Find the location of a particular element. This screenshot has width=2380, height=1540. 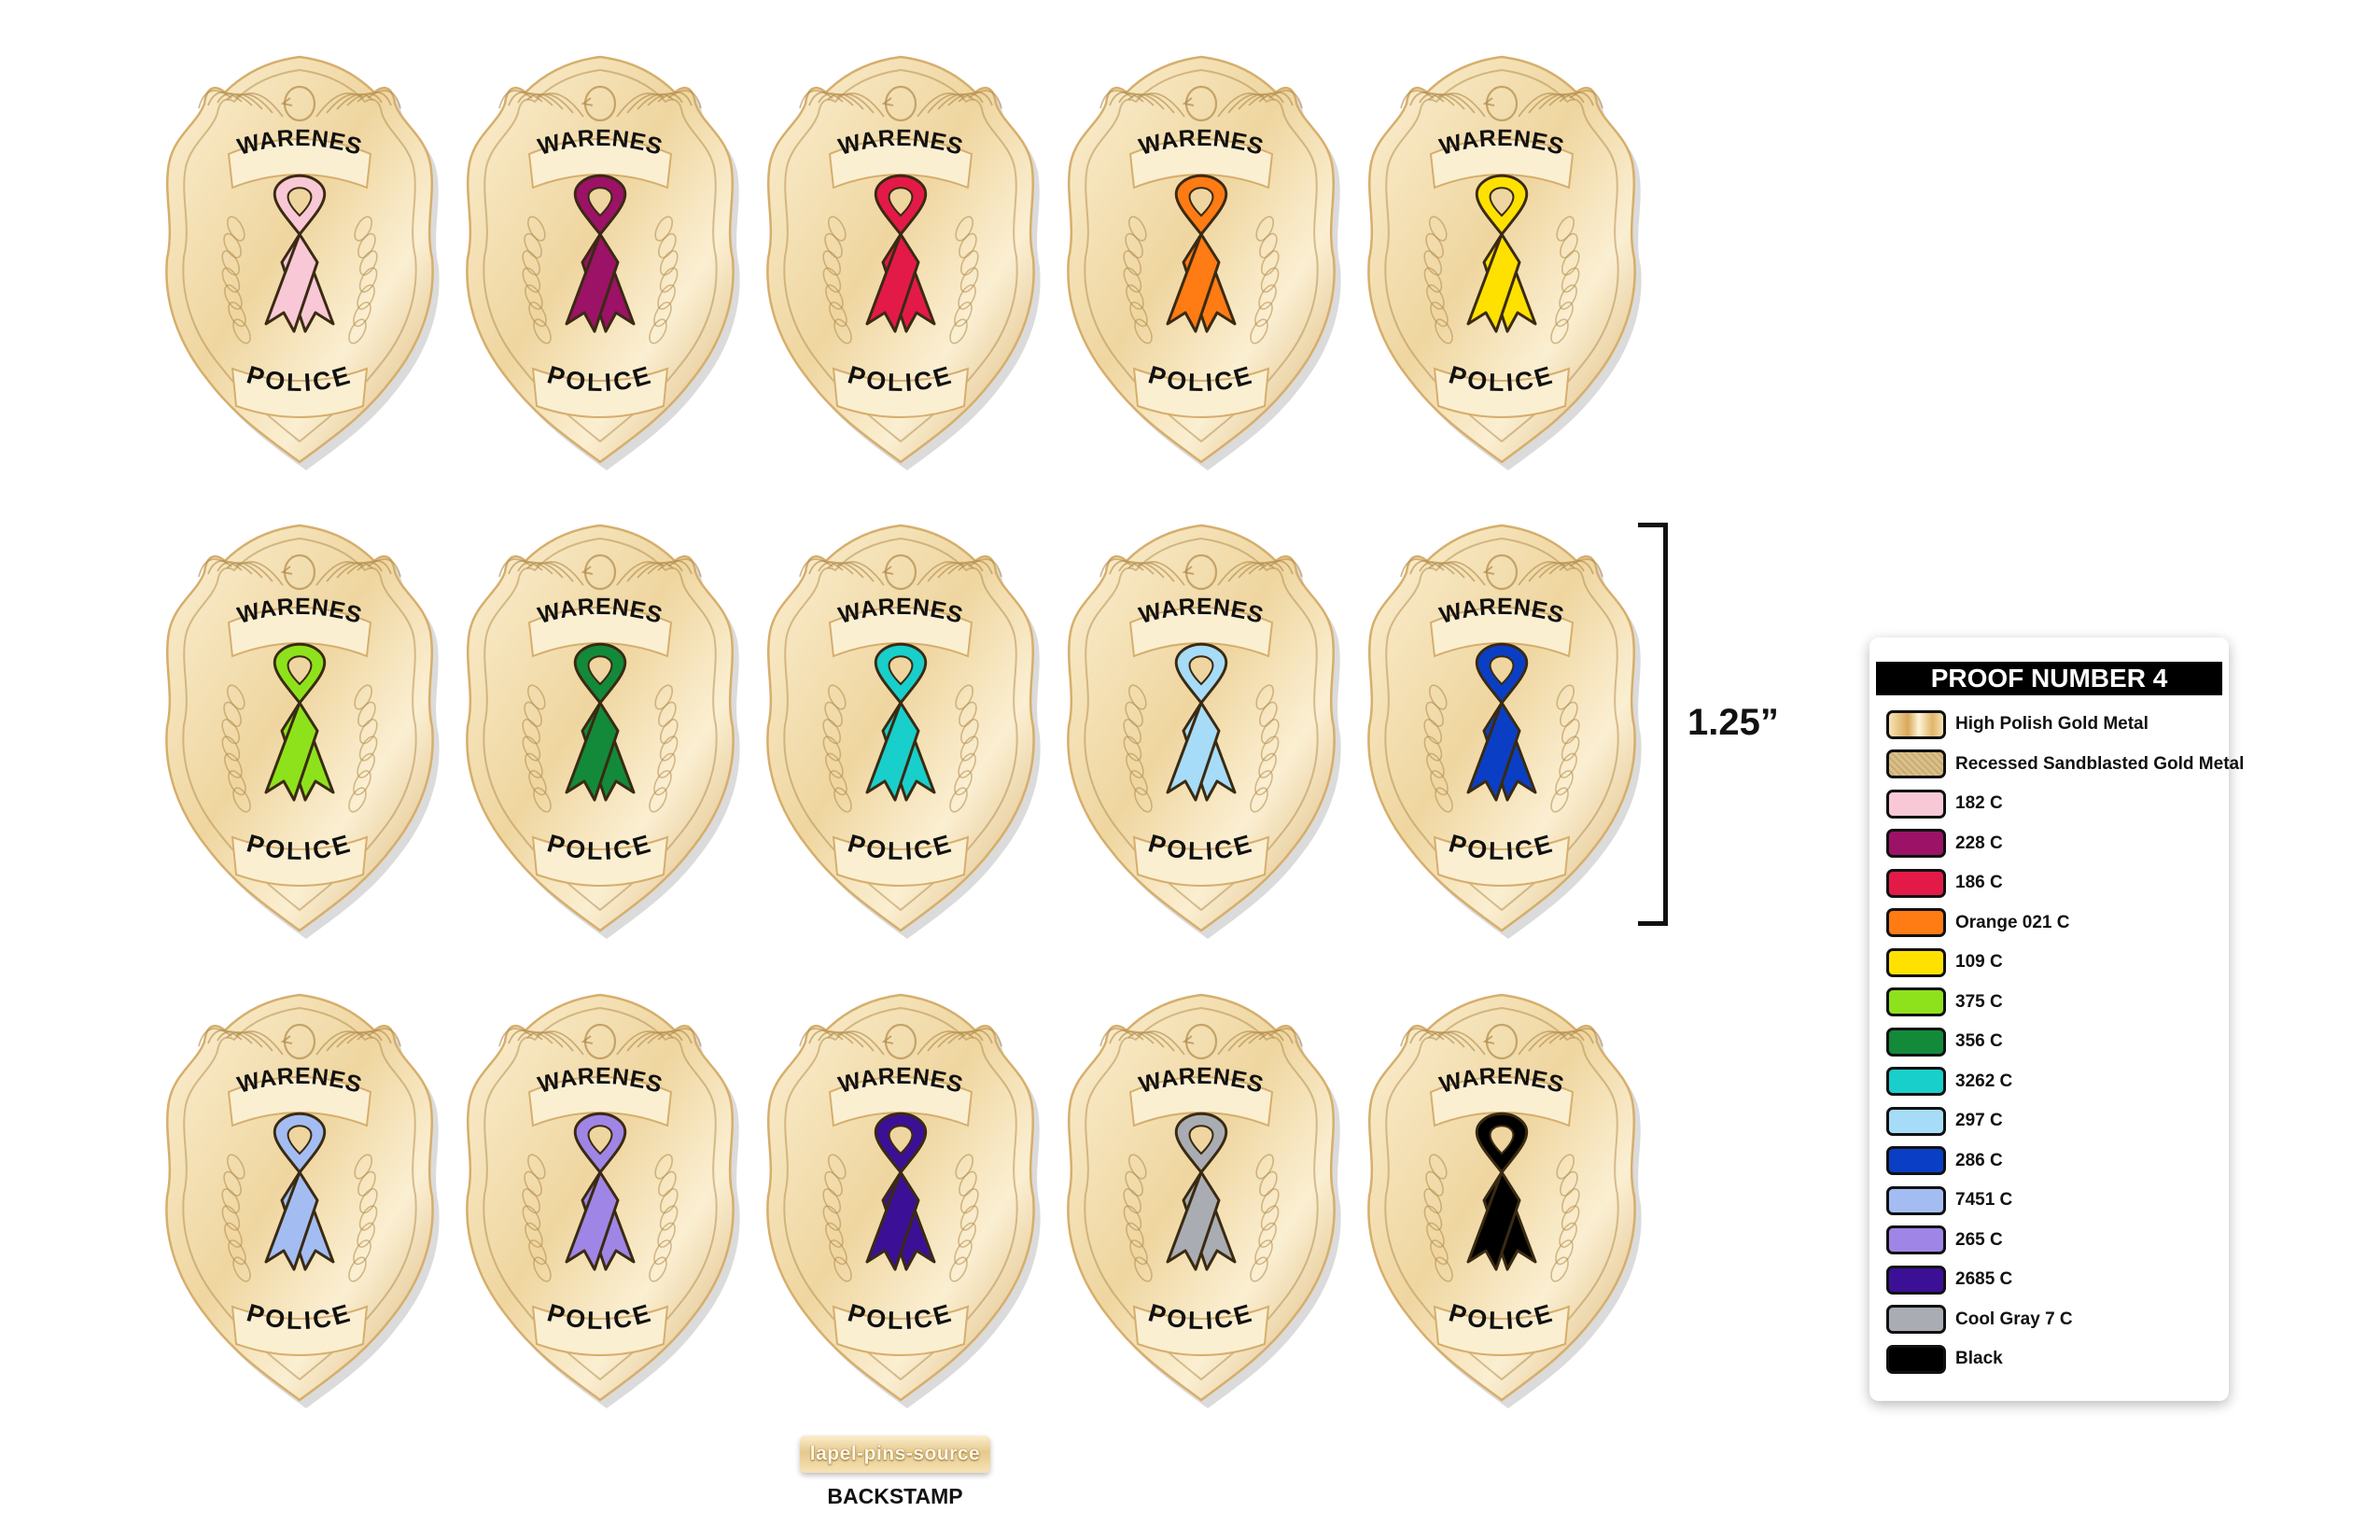

legend-item: 356 C is located at coordinates (2054, 1042).